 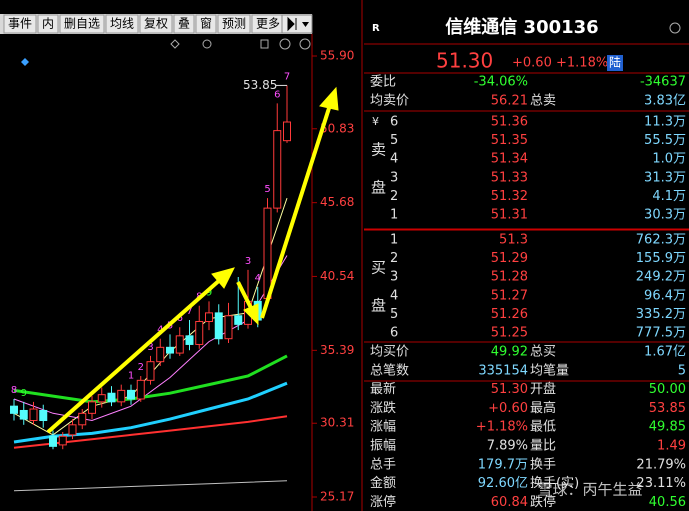 I want to click on watermark: 雪球：丙午生益, so click(x=589, y=490).